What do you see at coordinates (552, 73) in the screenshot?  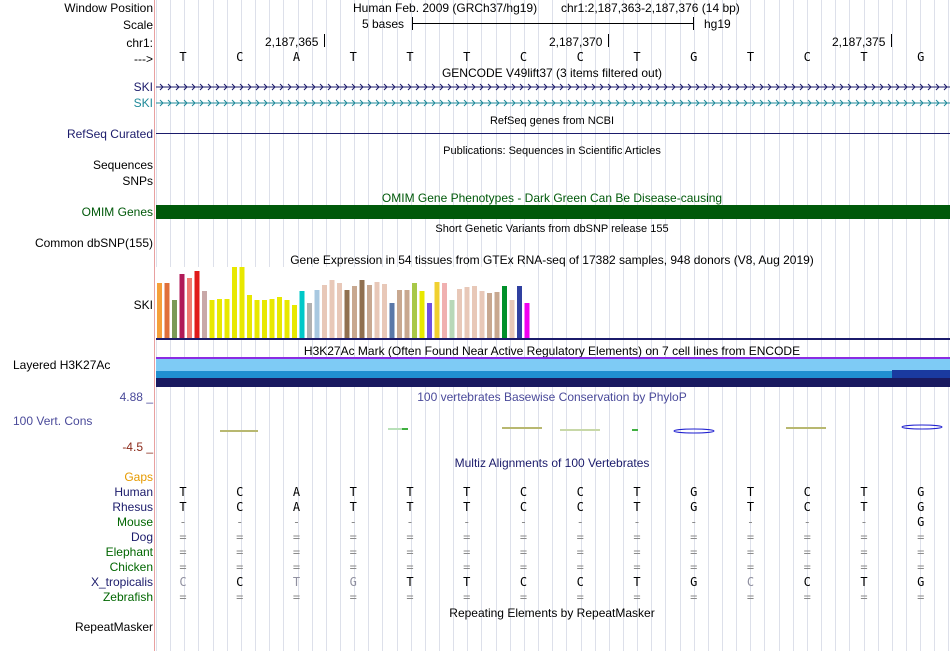 I see `gencode-track-title: GENCODE V49lift37 (3 items filtered out)` at bounding box center [552, 73].